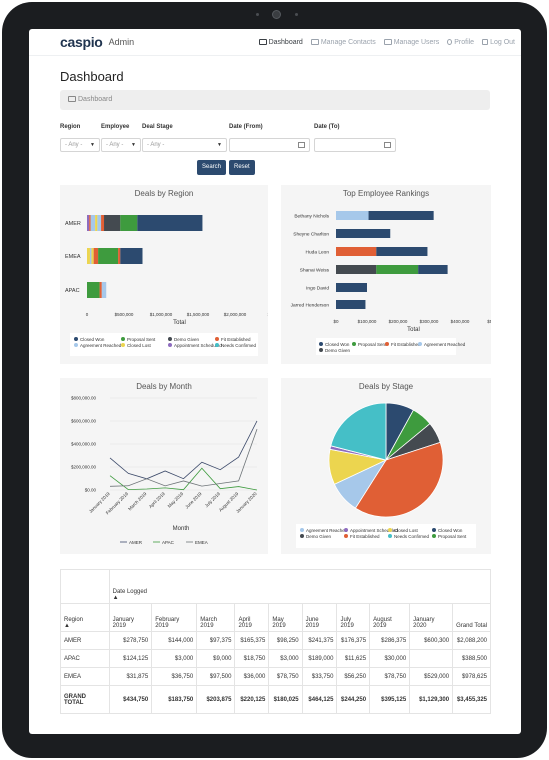  What do you see at coordinates (429, 321) in the screenshot?
I see `x-tick-label: $300,000` at bounding box center [429, 321].